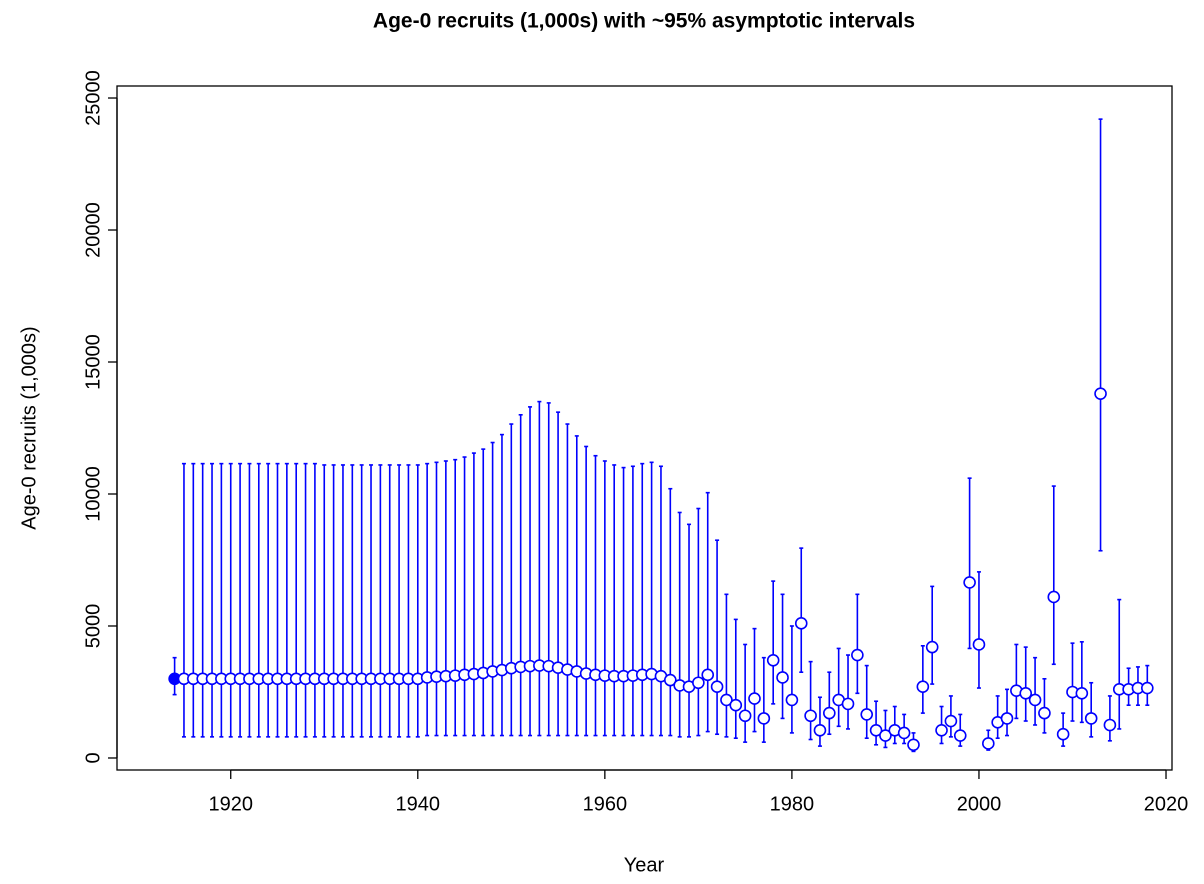 This screenshot has width=1204, height=884. Describe the element at coordinates (93, 362) in the screenshot. I see `y-tick-label: 15000` at that location.